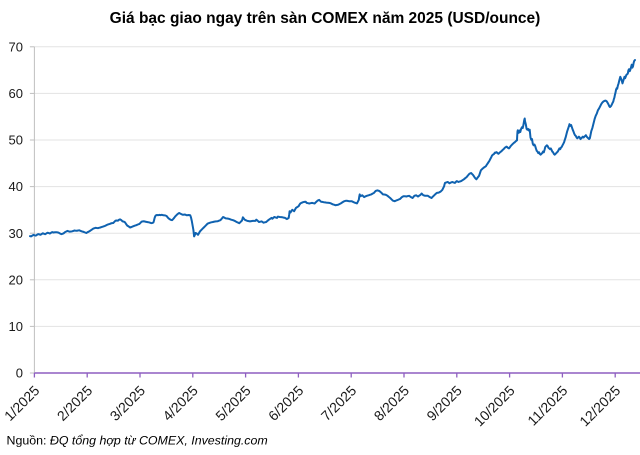 Image resolution: width=640 pixels, height=455 pixels. I want to click on svg-text: 10, so click(16, 326).